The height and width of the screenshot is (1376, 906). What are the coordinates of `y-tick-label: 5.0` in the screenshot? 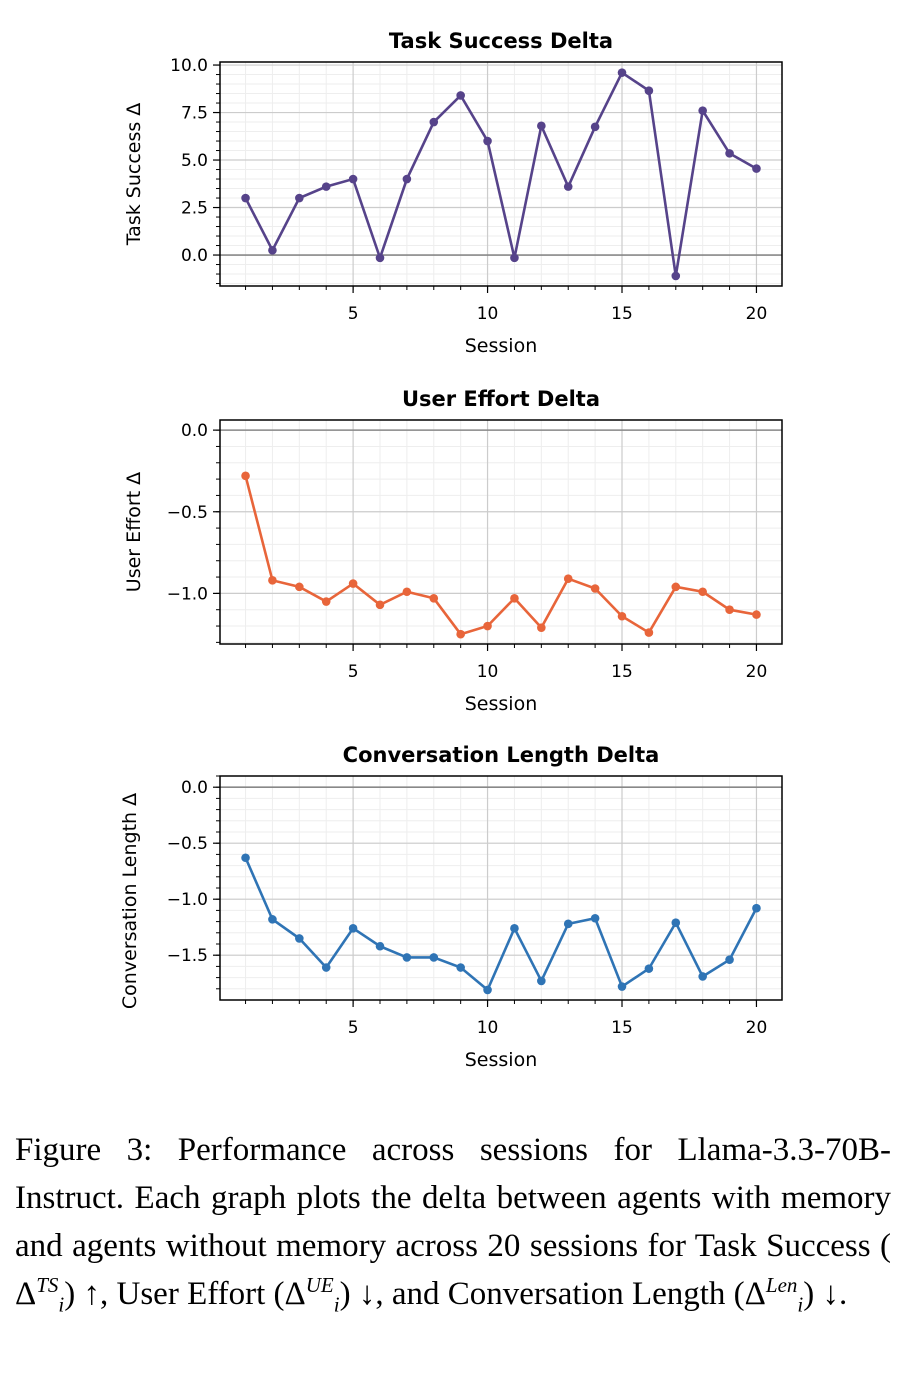 It's located at (194, 161).